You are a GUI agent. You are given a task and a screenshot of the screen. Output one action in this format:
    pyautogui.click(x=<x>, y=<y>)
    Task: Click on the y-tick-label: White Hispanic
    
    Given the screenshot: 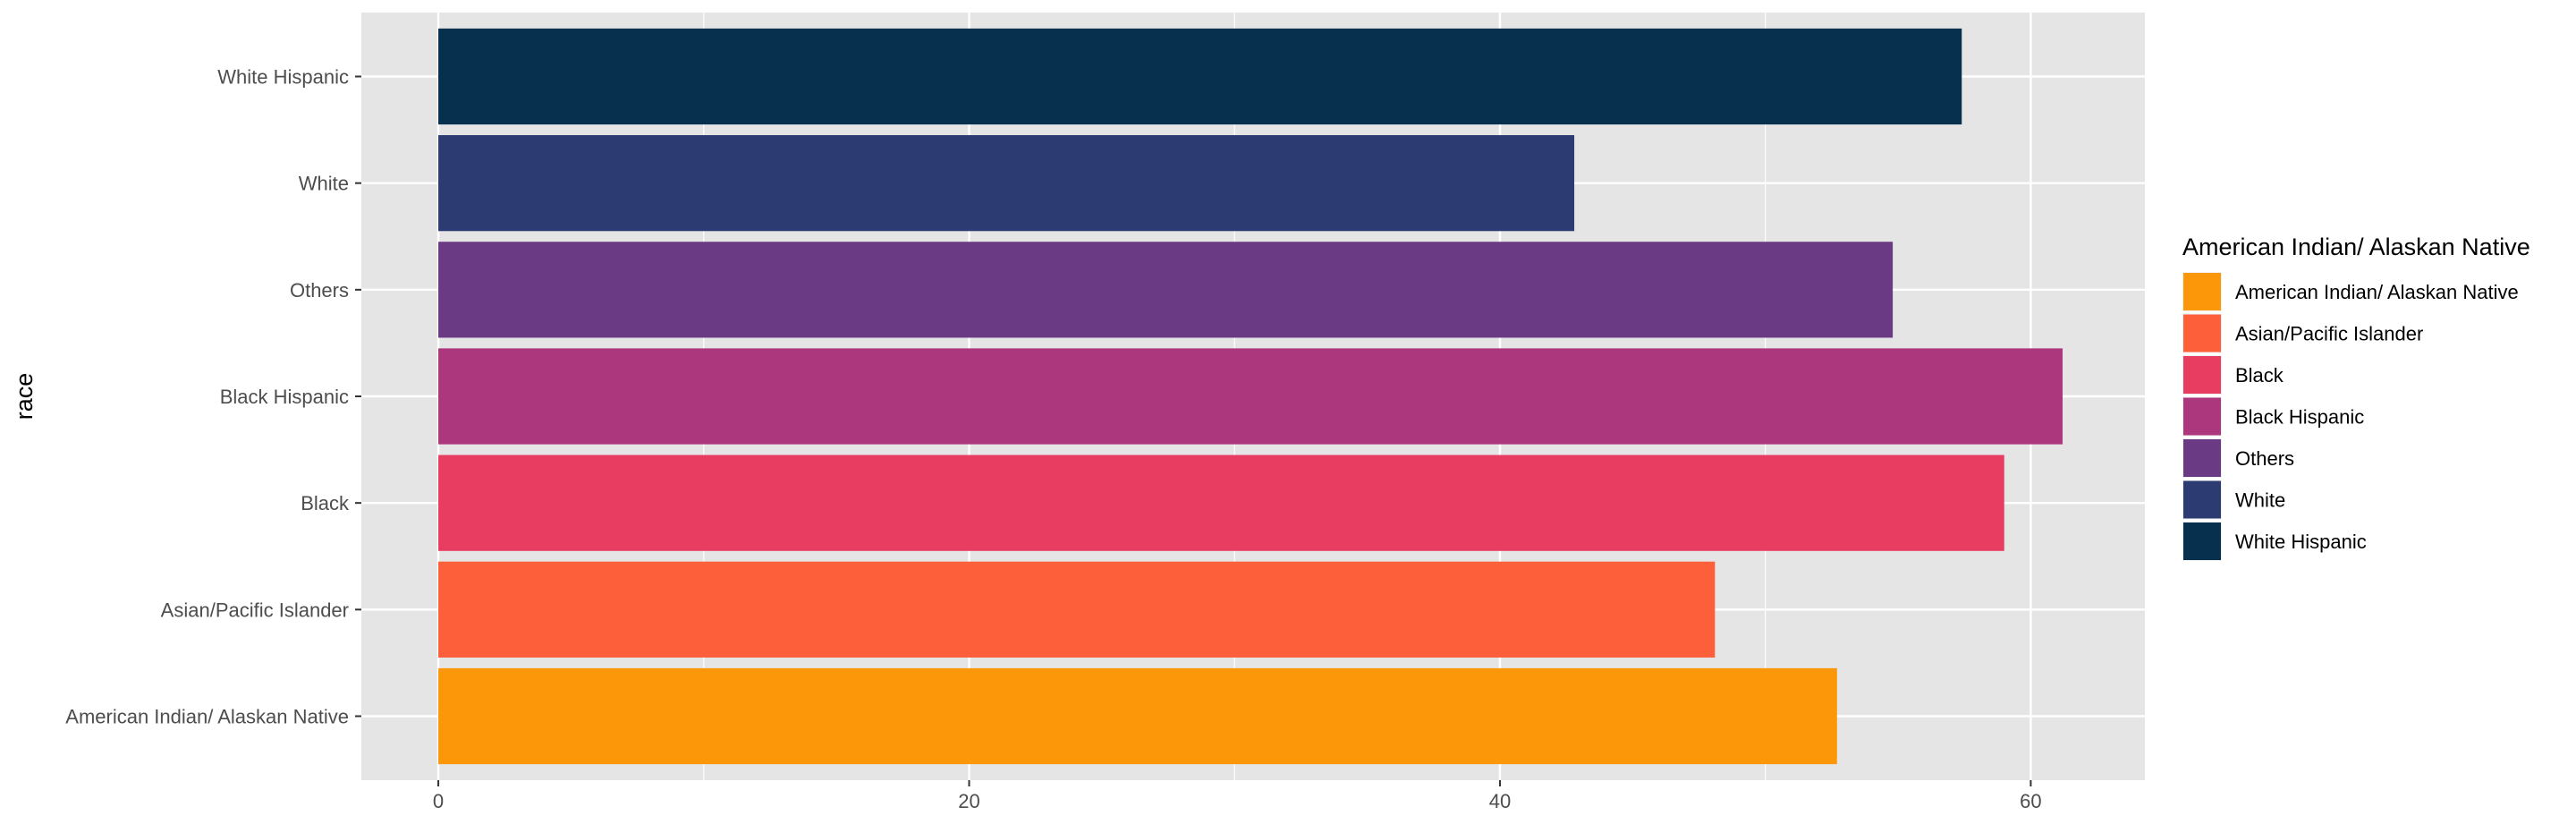 What is the action you would take?
    pyautogui.click(x=283, y=77)
    